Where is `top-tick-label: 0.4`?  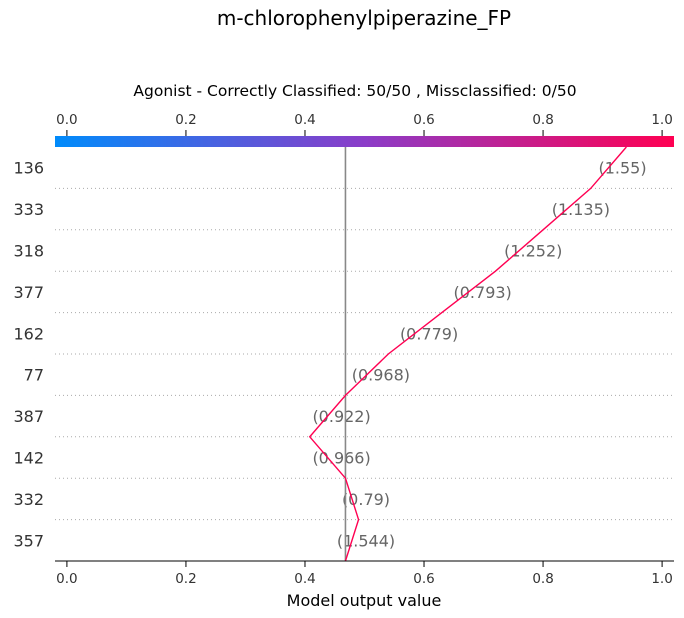
top-tick-label: 0.4 is located at coordinates (304, 120).